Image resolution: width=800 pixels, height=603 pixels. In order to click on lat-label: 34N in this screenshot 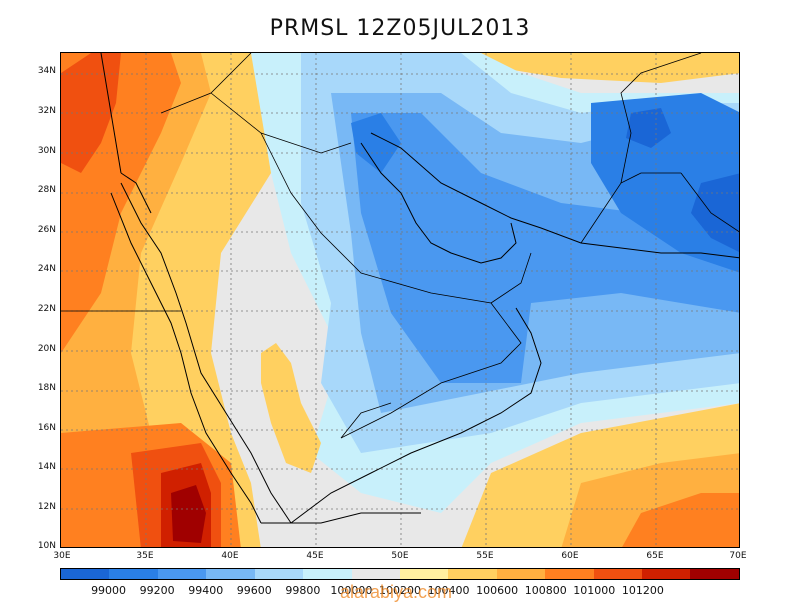, I will do `click(46, 71)`.